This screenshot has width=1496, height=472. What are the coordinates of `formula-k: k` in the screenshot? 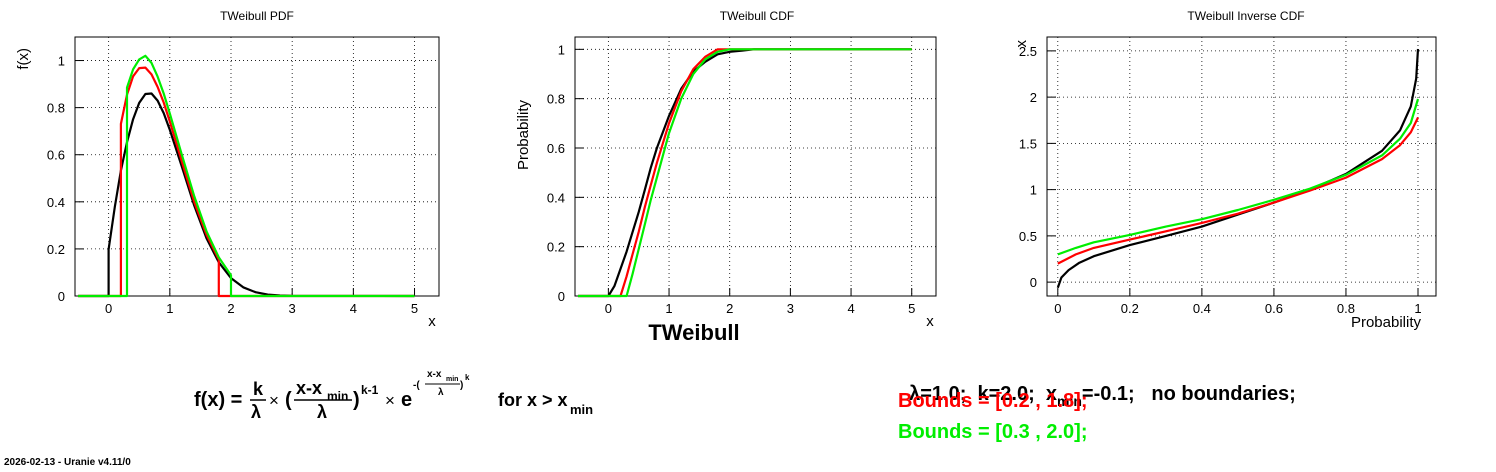 It's located at (258, 389).